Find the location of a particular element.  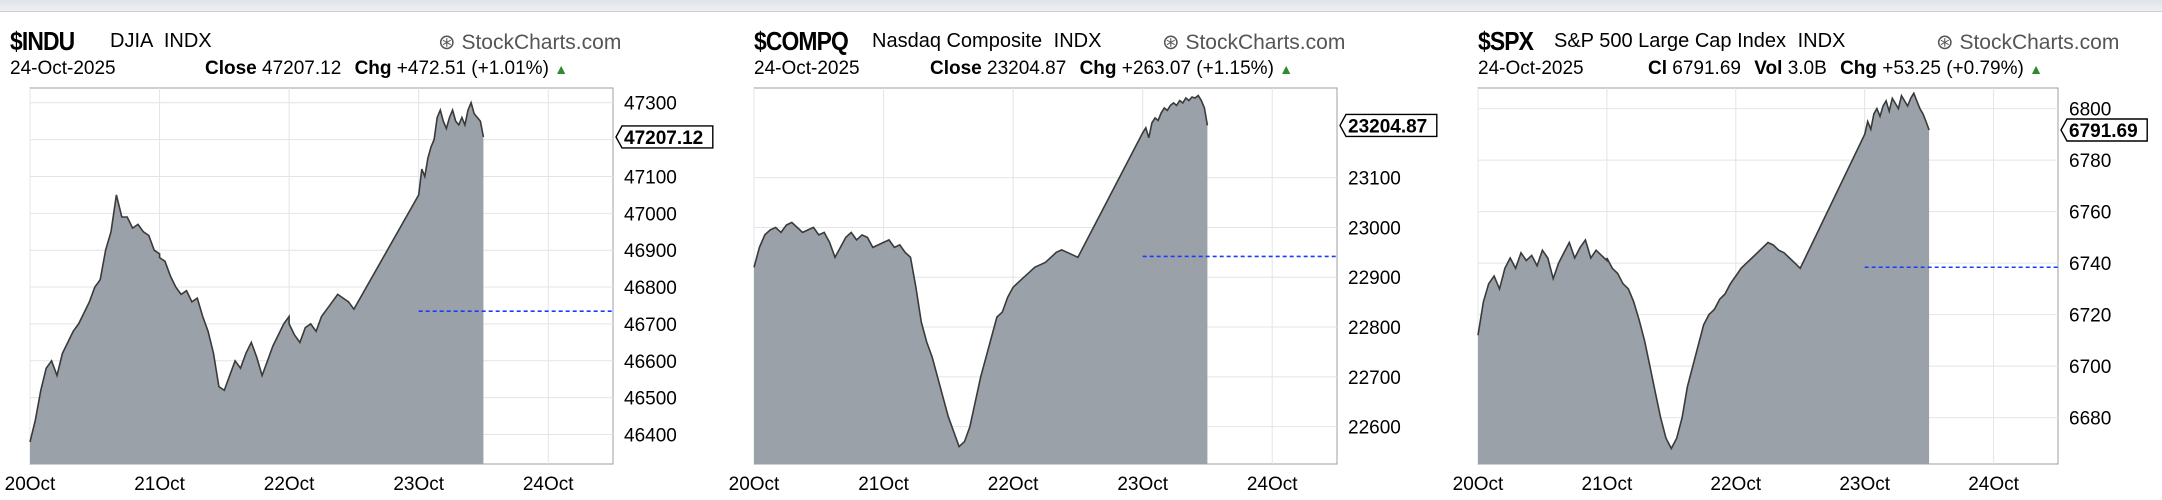

chart-symbol: $INDU is located at coordinates (42, 41).